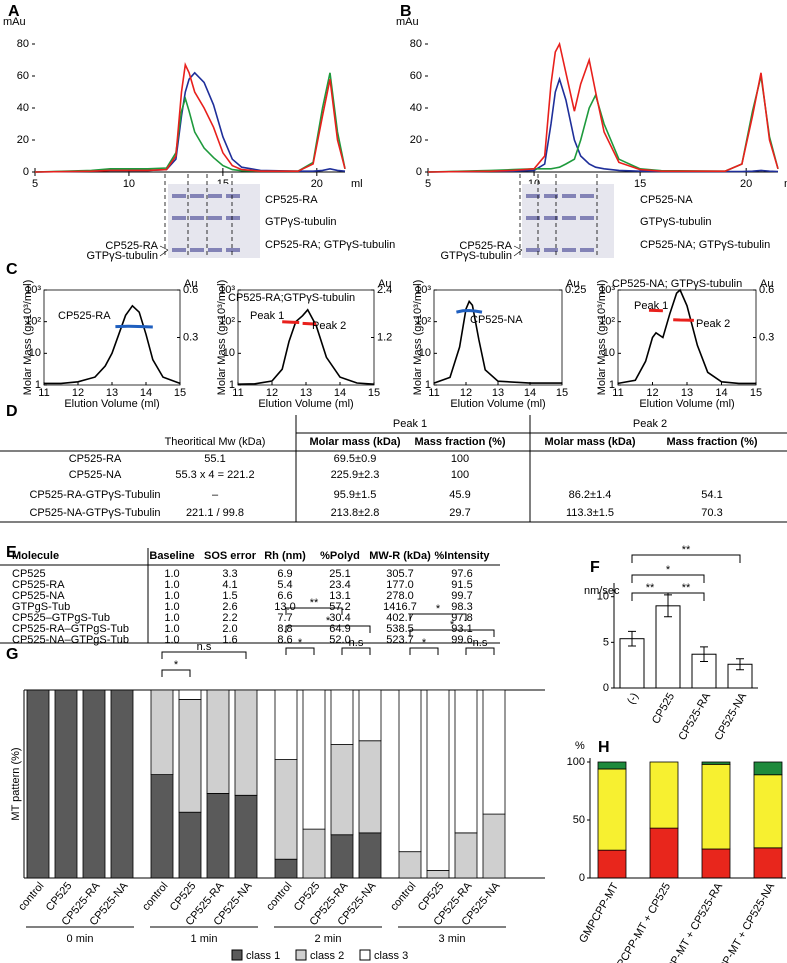 This screenshot has height=963, width=787. I want to click on table-cell: 113.3±1.5, so click(590, 513).